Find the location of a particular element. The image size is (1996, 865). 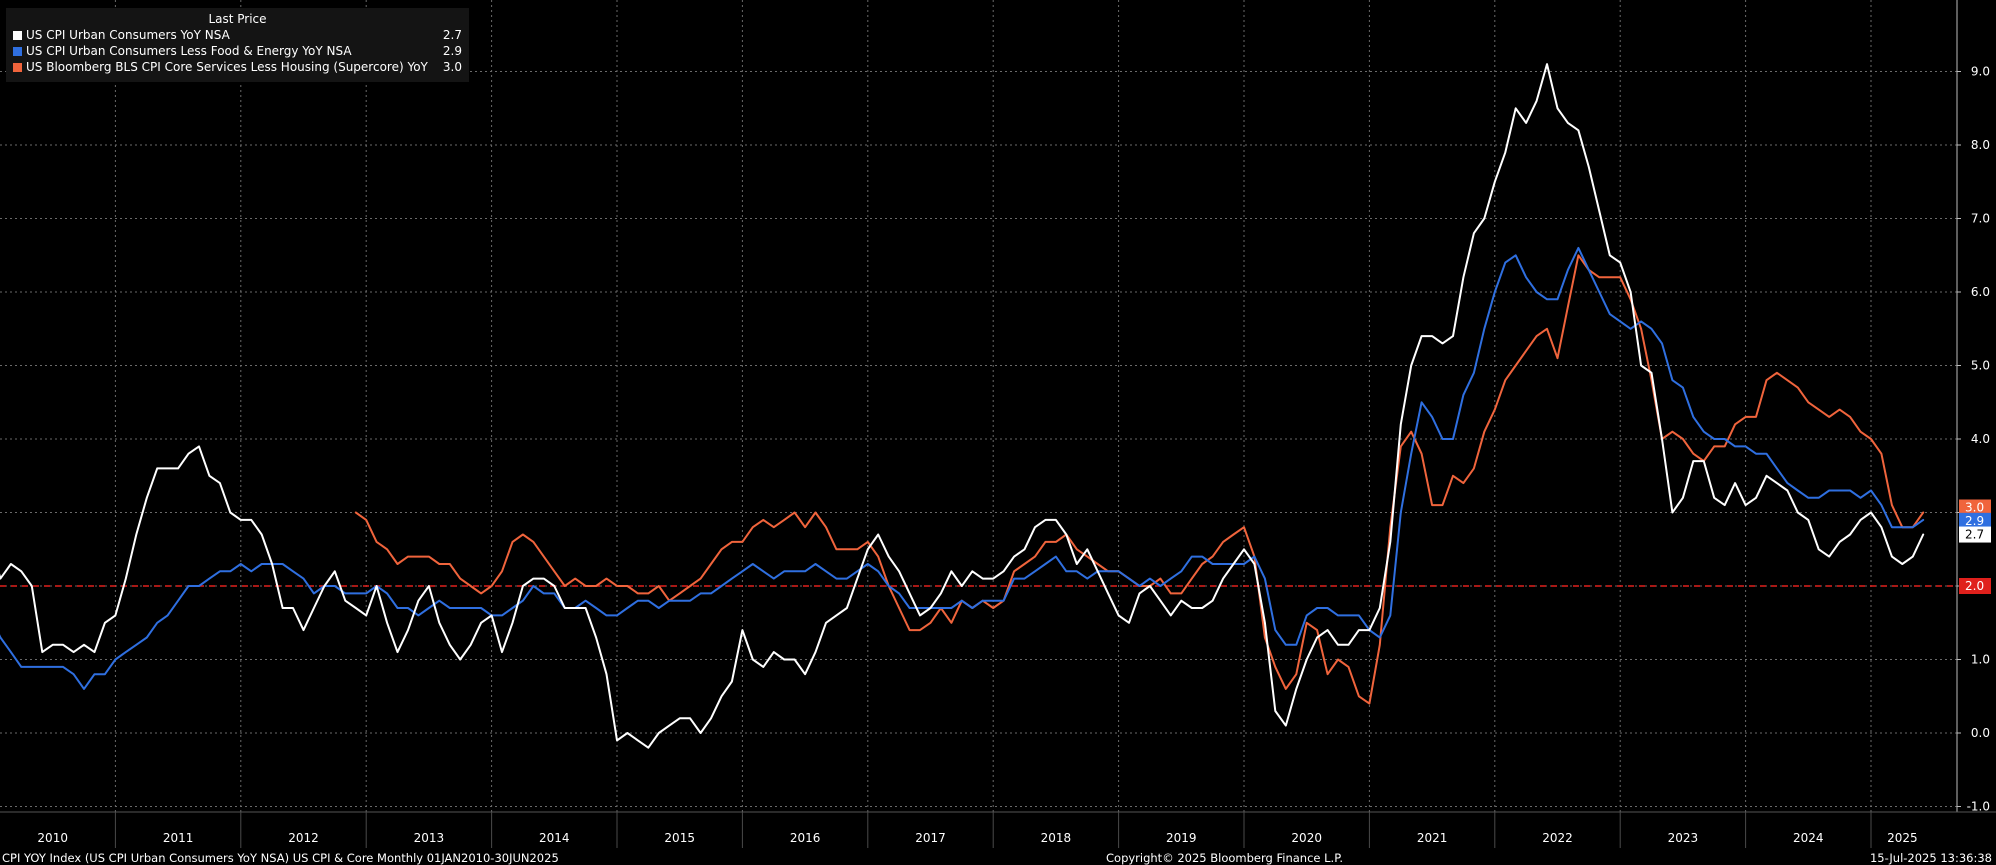

x-tick-label: 2025 is located at coordinates (1902, 838).